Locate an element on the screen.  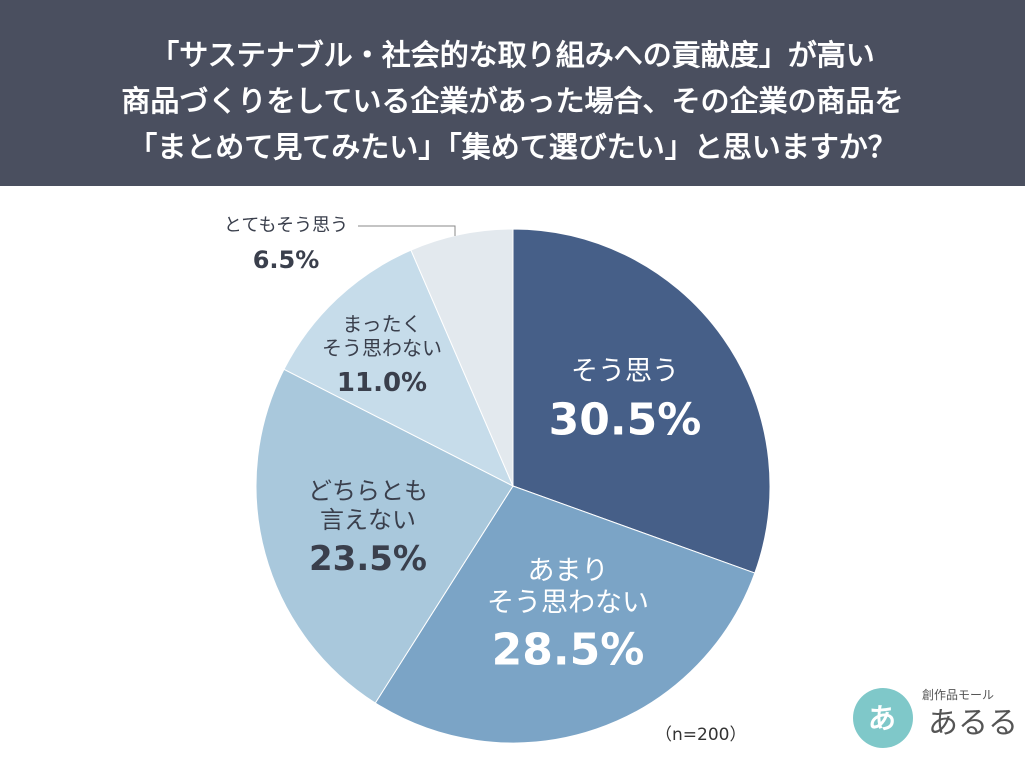
value-label: 11.0% is located at coordinates (382, 383).